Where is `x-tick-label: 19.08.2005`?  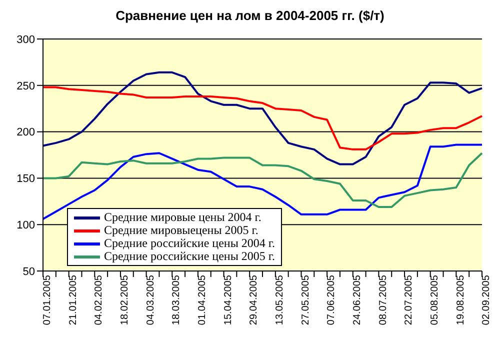
x-tick-label: 19.08.2005 is located at coordinates (460, 300).